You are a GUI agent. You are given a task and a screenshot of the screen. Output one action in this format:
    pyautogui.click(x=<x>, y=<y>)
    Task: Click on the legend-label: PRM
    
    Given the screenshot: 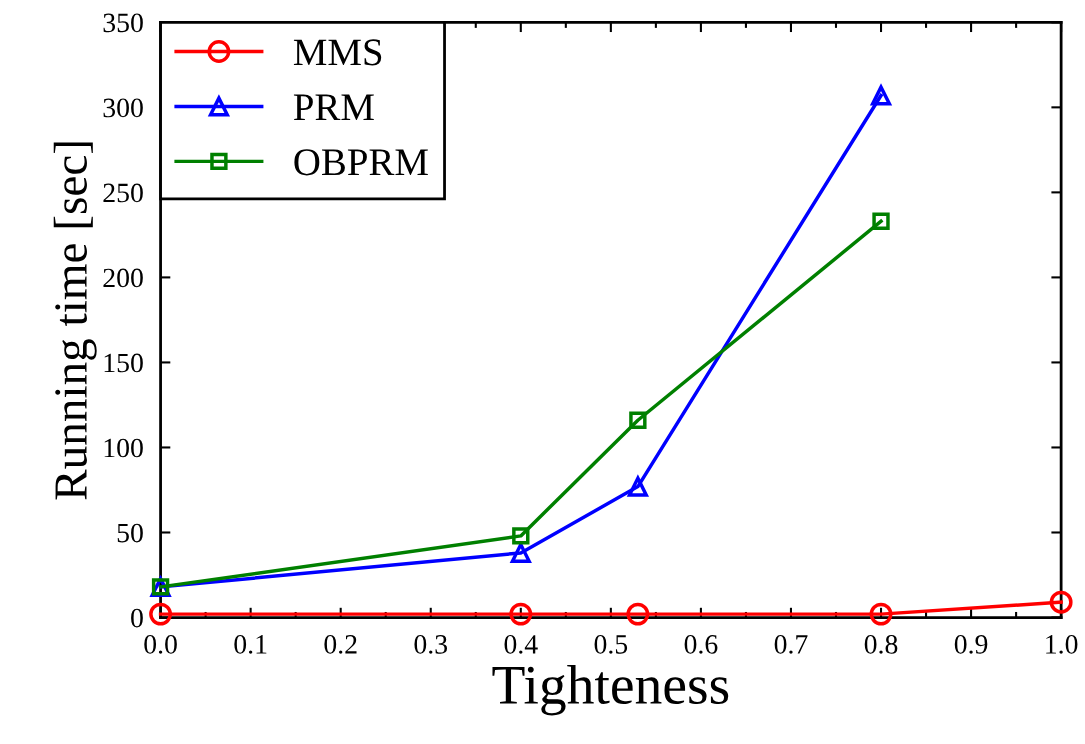 What is the action you would take?
    pyautogui.click(x=333, y=107)
    